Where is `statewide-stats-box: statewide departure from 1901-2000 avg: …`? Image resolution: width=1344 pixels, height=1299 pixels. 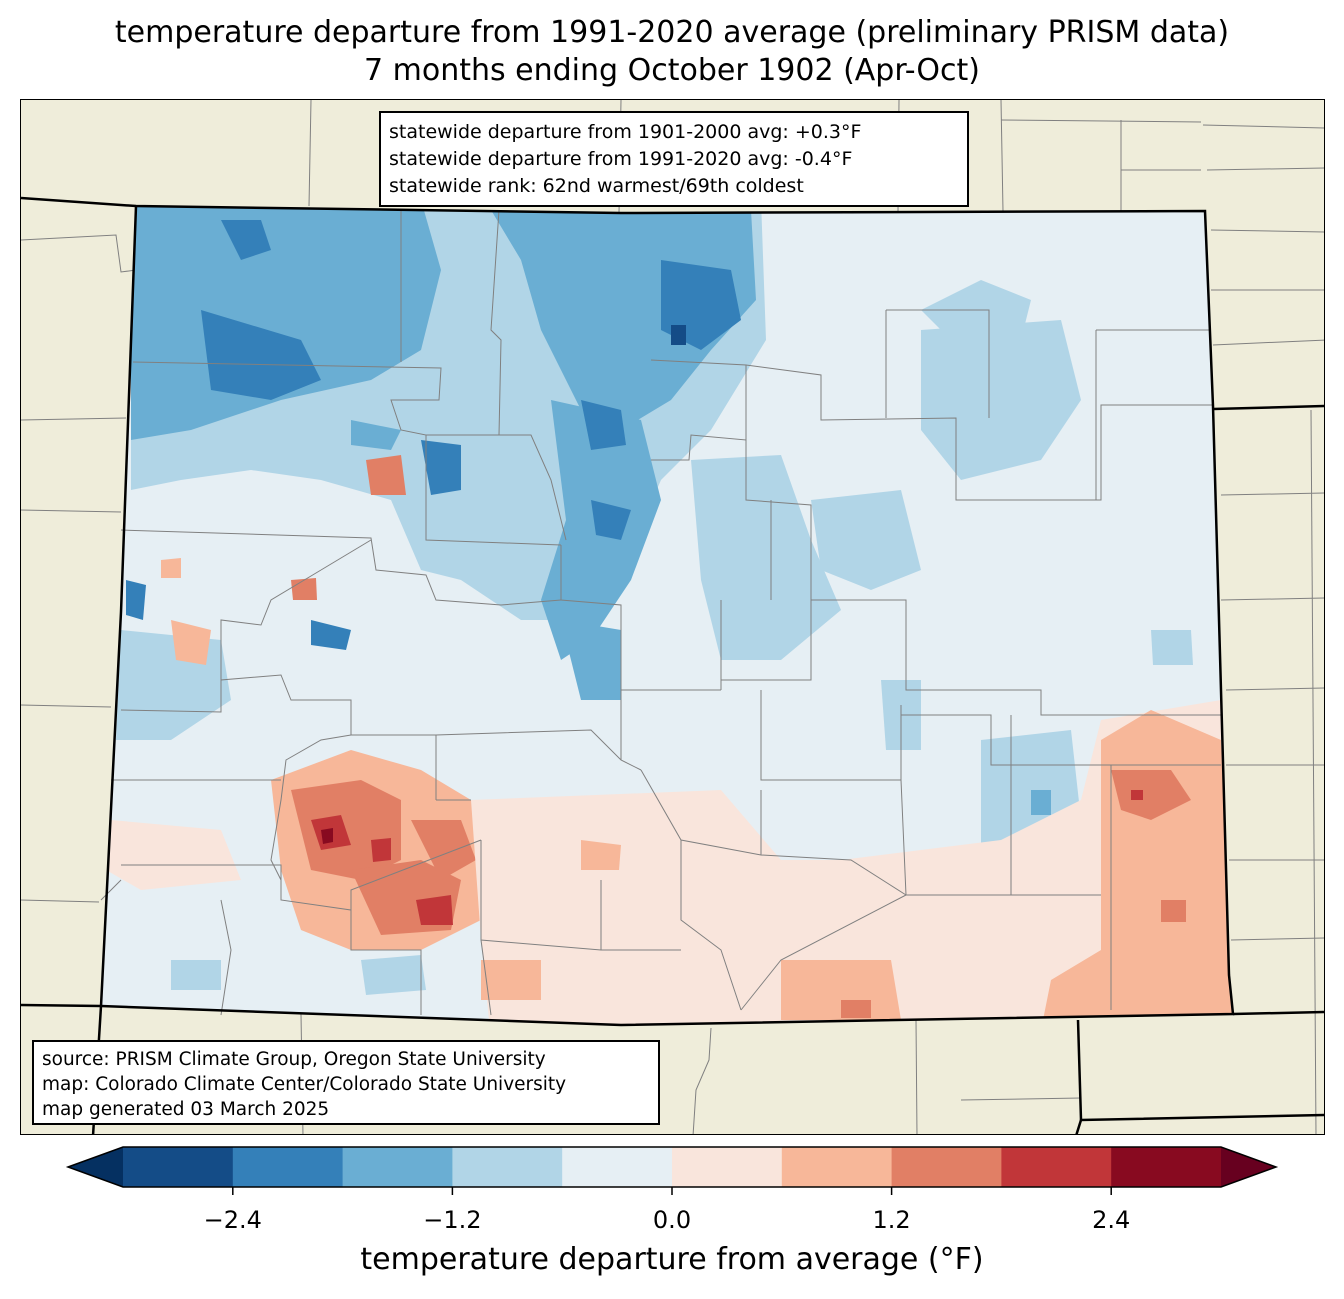 statewide-stats-box: statewide departure from 1901-2000 avg: … is located at coordinates (674, 159).